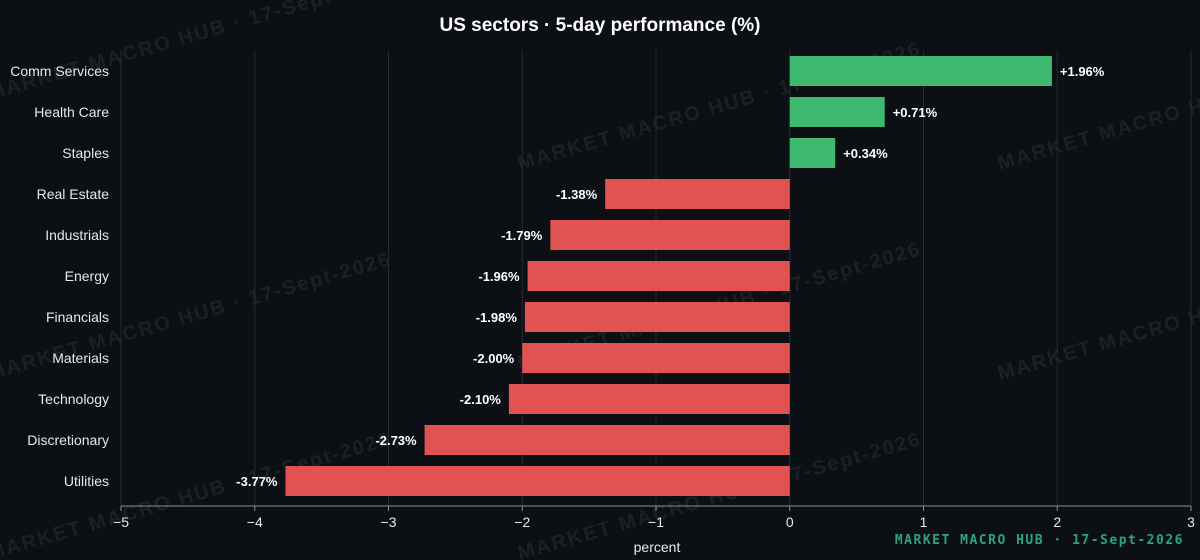 The image size is (1200, 560). I want to click on category-label: Staples, so click(85, 153).